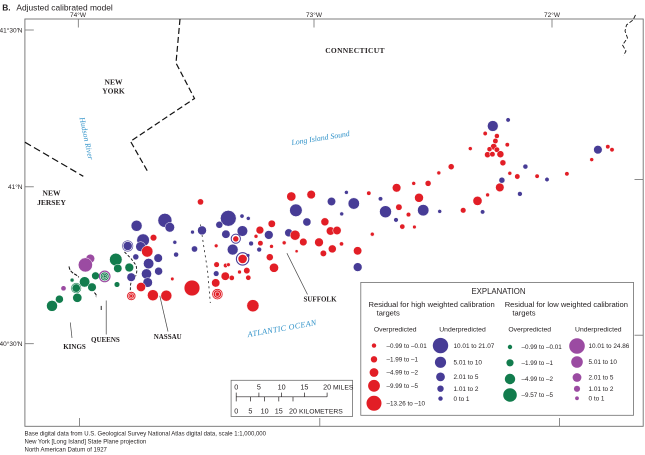 This screenshot has width=645, height=455. Describe the element at coordinates (113, 91) in the screenshot. I see `svg-text: YORK` at that location.